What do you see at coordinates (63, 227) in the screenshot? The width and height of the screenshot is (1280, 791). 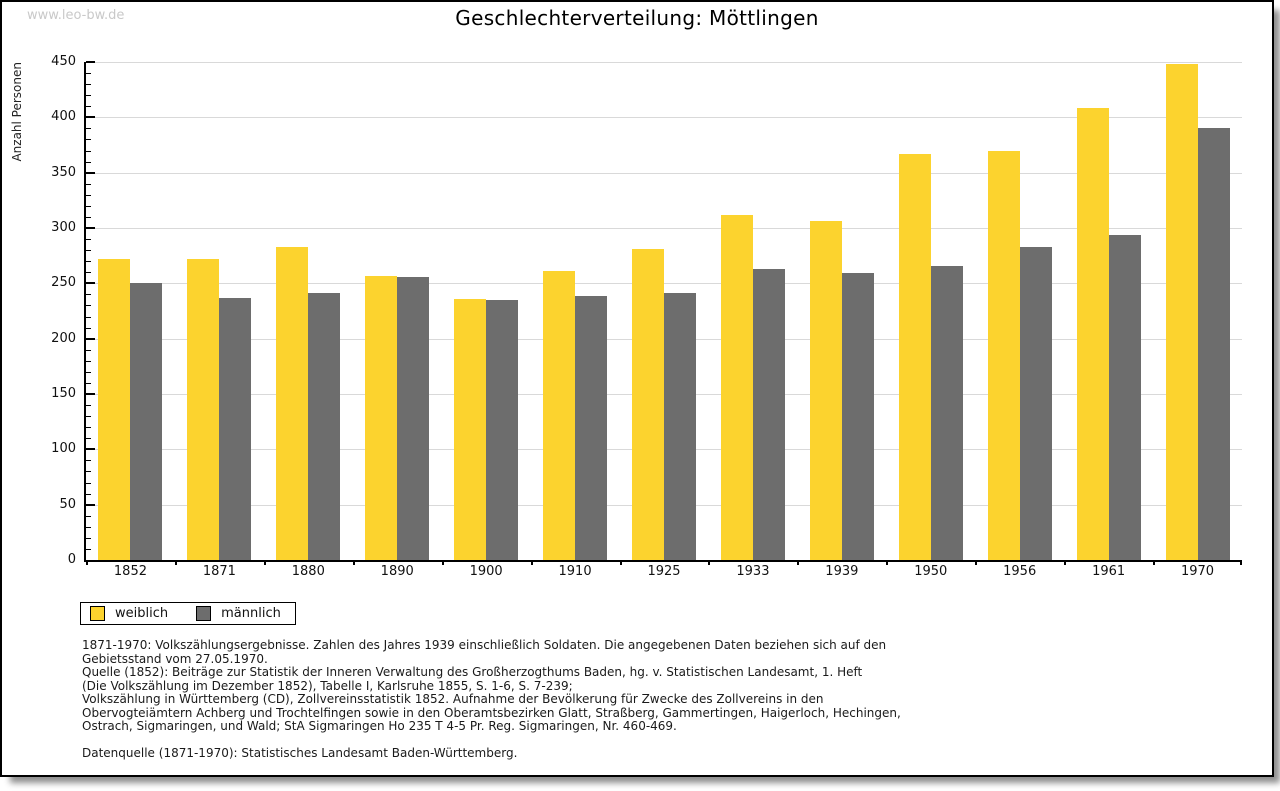 I see `y-tick-label-300: 300` at bounding box center [63, 227].